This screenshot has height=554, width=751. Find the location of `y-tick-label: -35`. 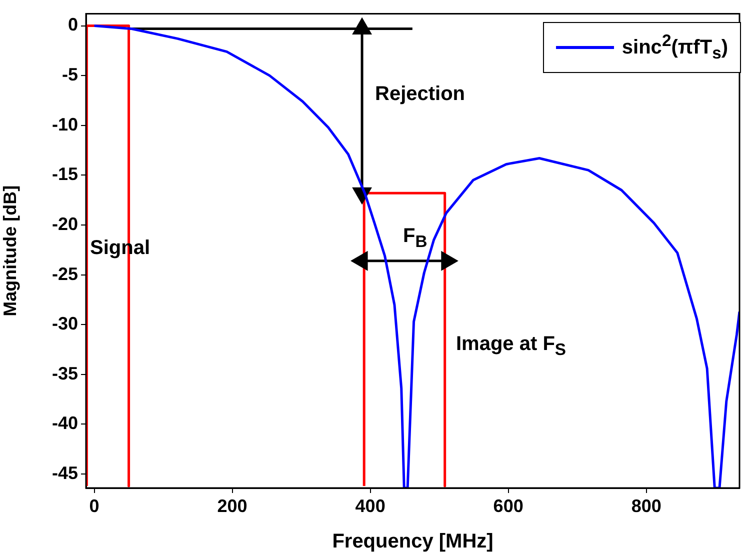

y-tick-label: -35 is located at coordinates (65, 373).